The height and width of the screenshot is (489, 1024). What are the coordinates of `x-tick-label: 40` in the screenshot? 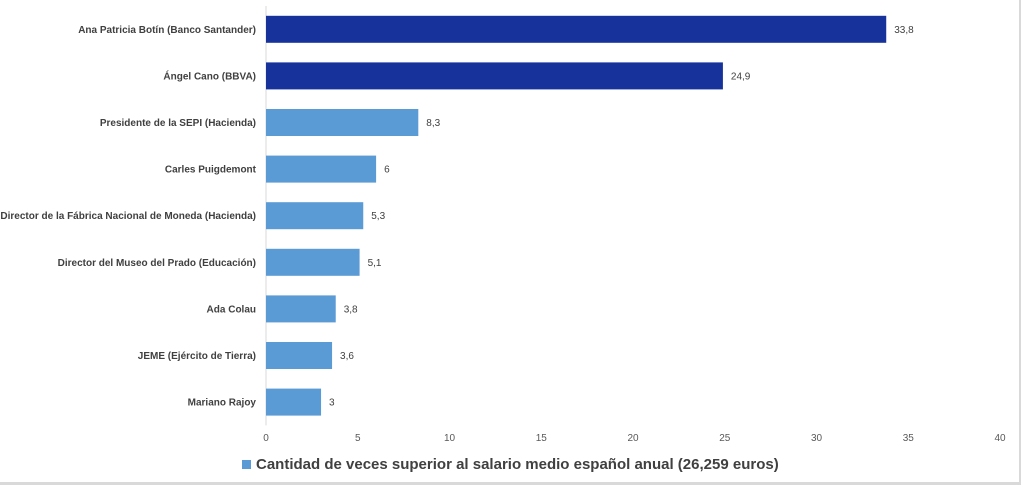 It's located at (1000, 438).